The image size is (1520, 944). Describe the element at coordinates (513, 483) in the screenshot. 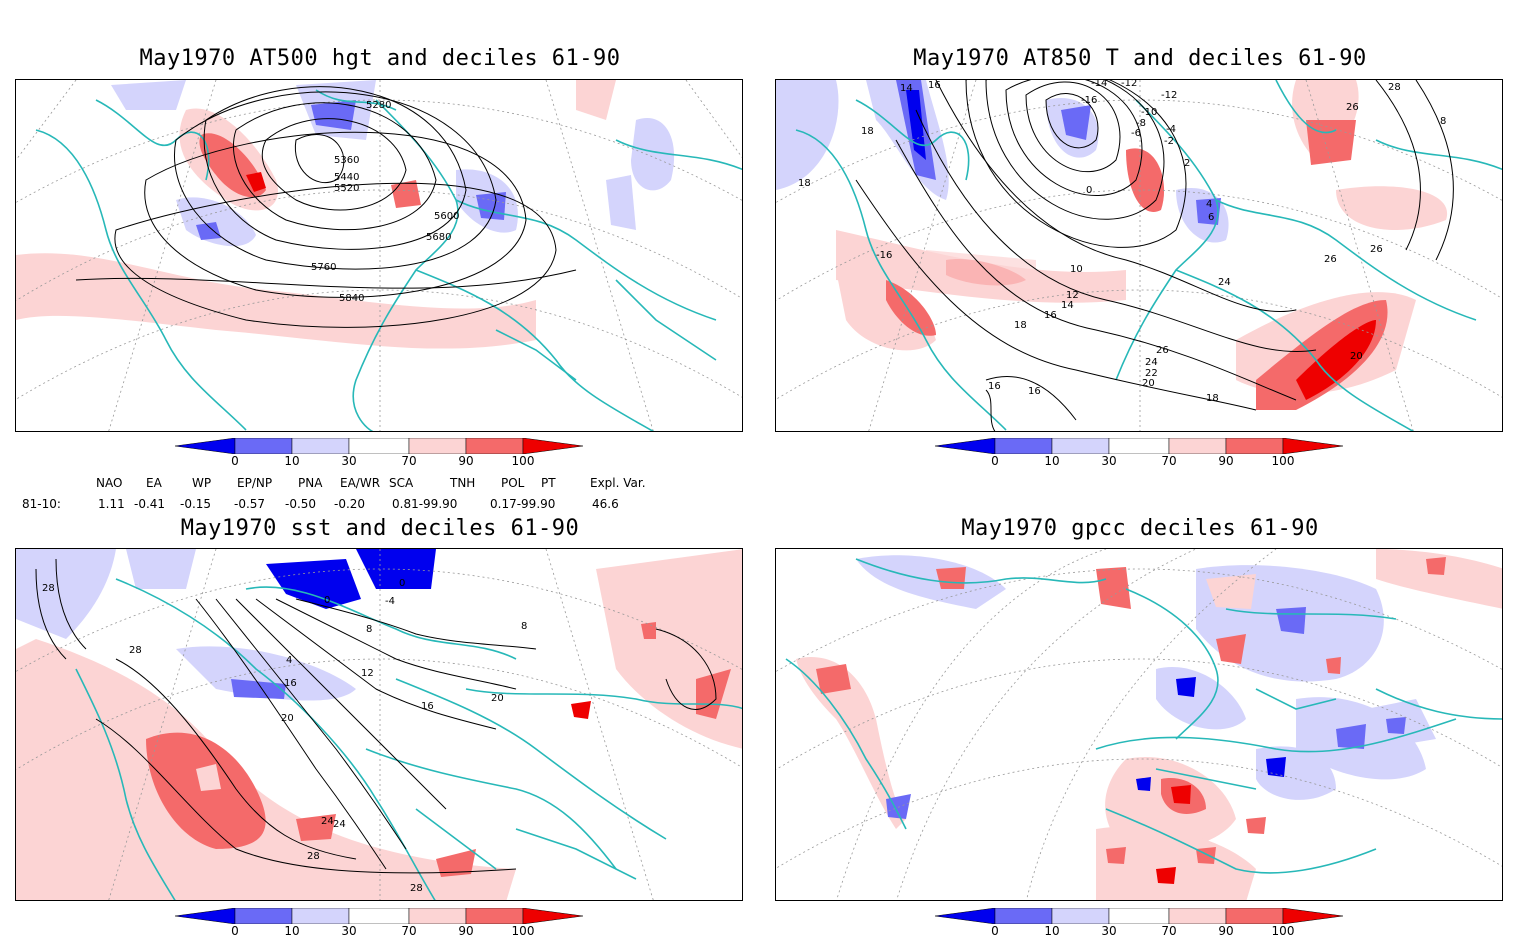

I see `tele-header: POL` at that location.